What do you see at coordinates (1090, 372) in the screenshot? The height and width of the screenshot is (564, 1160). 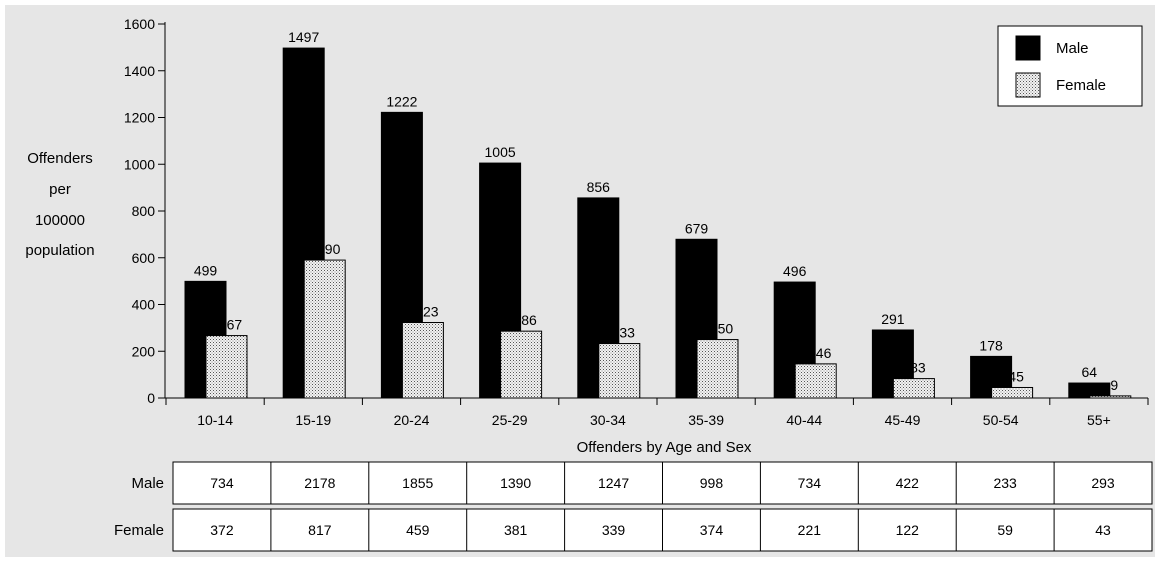 I see `data-label-male: 64` at bounding box center [1090, 372].